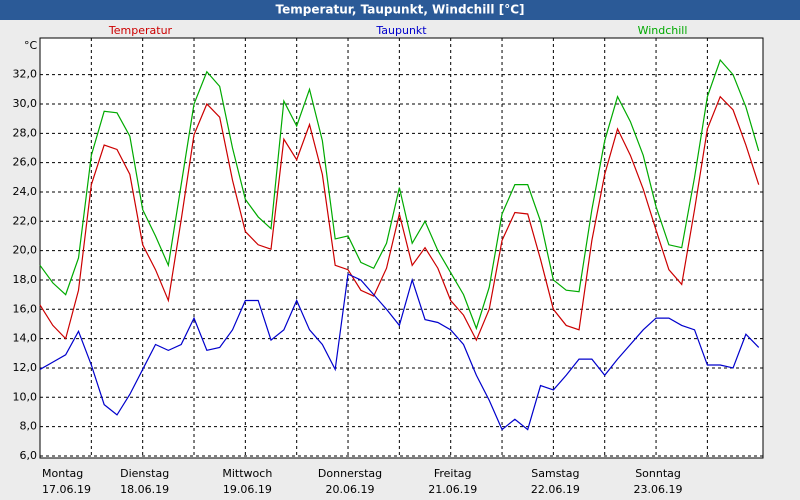 This screenshot has height=500, width=800. What do you see at coordinates (25, 279) in the screenshot?
I see `y-tick-label: 18,0` at bounding box center [25, 279].